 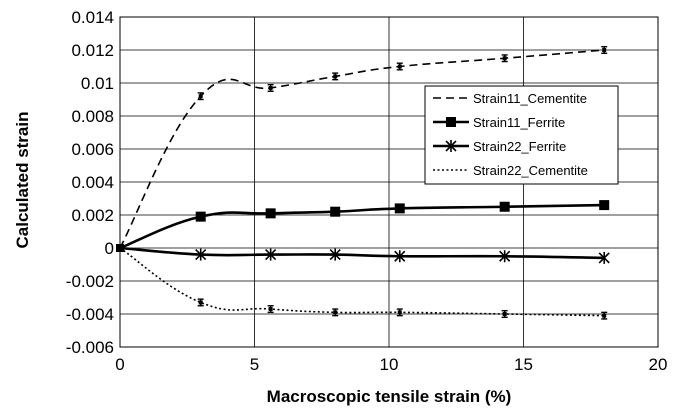 I want to click on legend-label: Strain22_Cementite, so click(x=530, y=170).